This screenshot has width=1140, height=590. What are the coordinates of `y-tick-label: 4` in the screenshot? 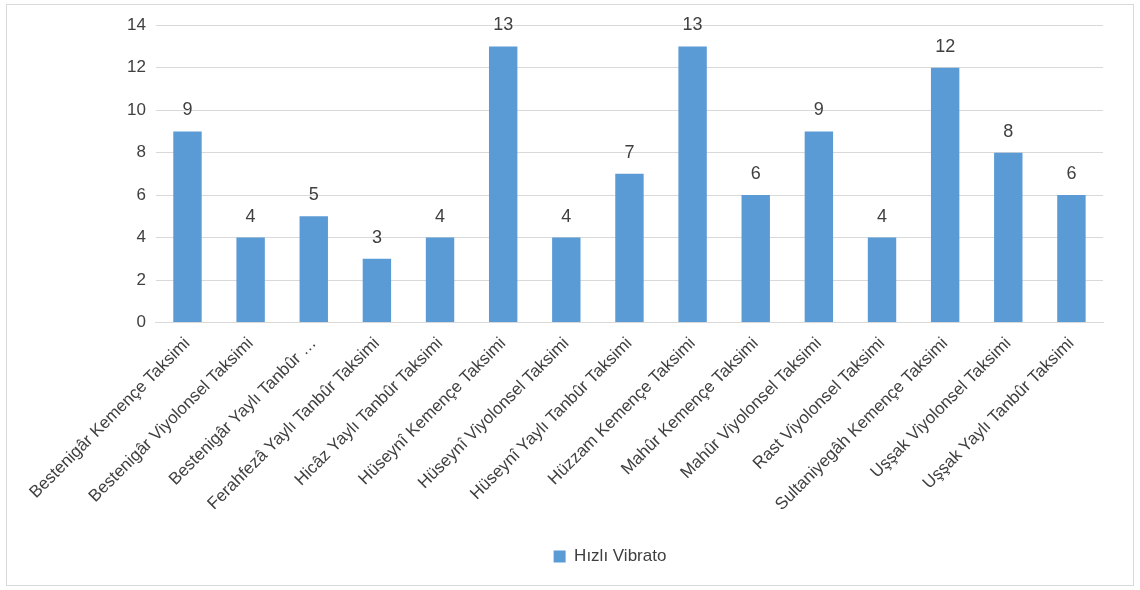 It's located at (141, 237).